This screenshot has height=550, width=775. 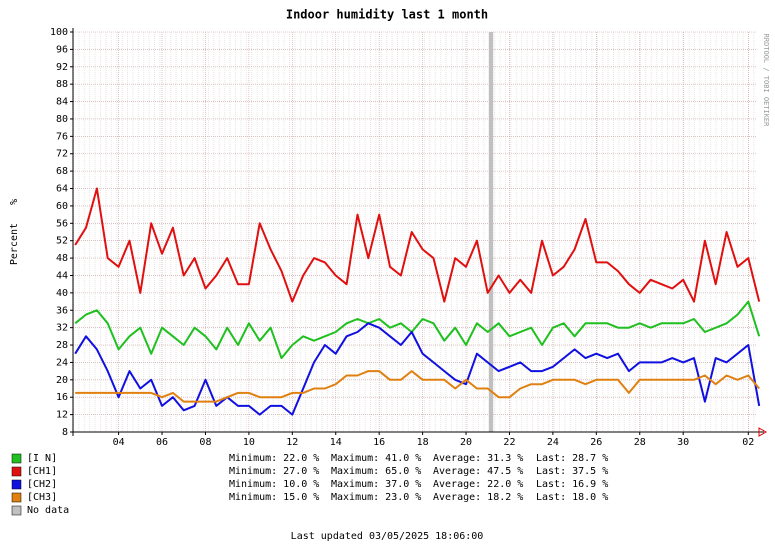 I want to click on y-tick-label: 68, so click(x=62, y=171).